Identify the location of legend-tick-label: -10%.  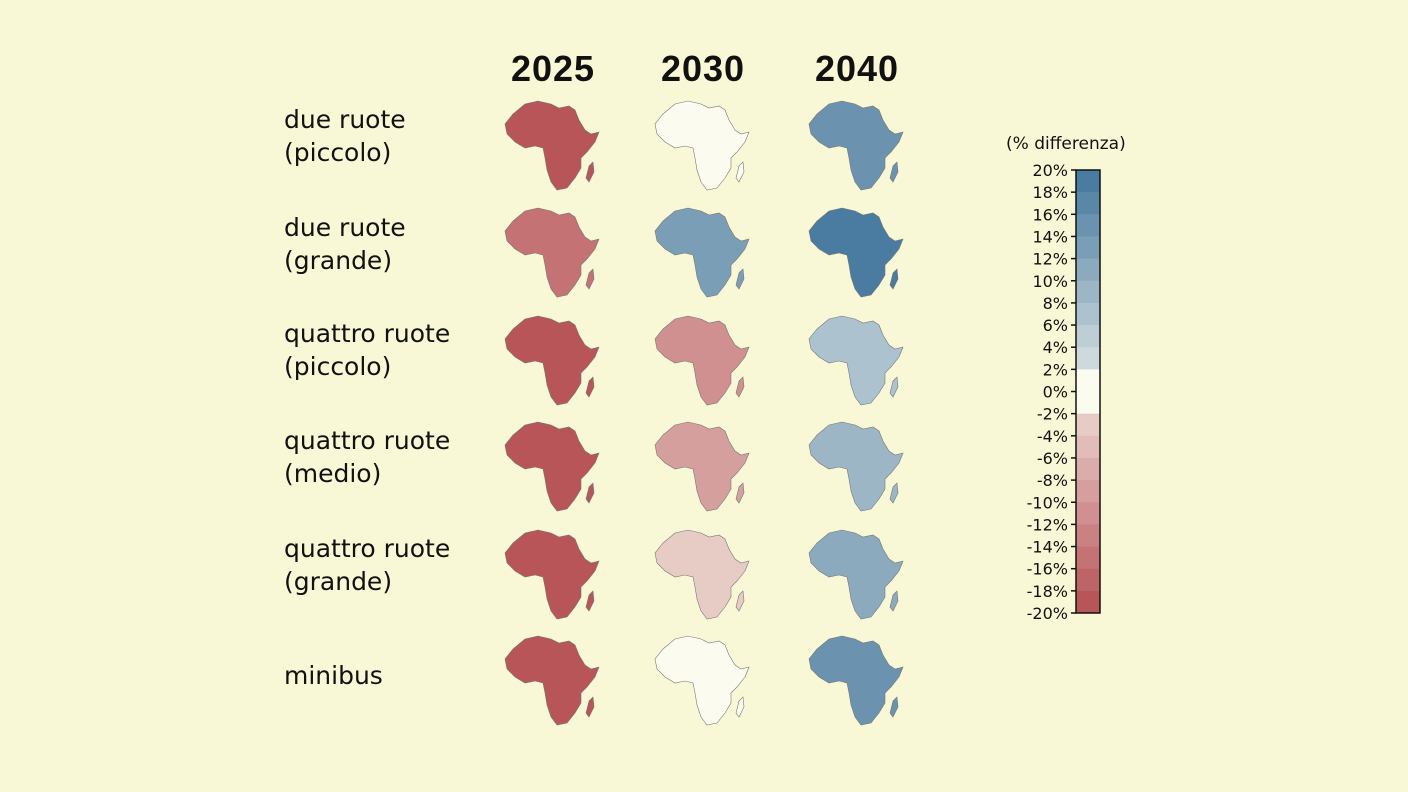
(1047, 502).